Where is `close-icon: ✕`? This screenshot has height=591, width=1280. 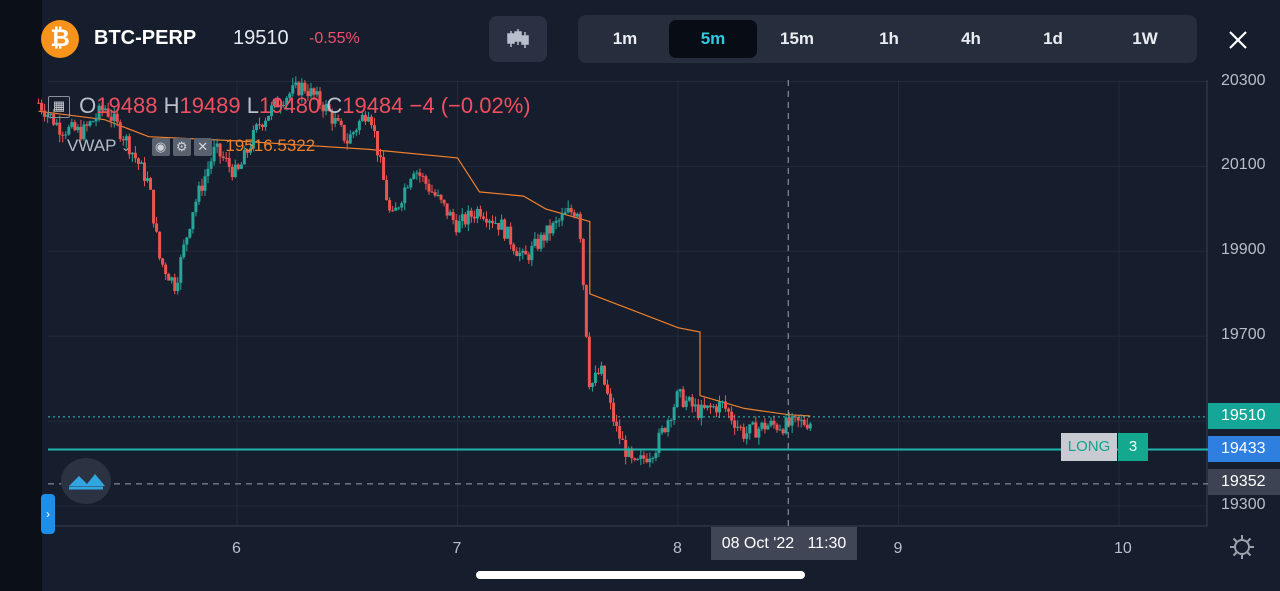 close-icon: ✕ is located at coordinates (202, 146).